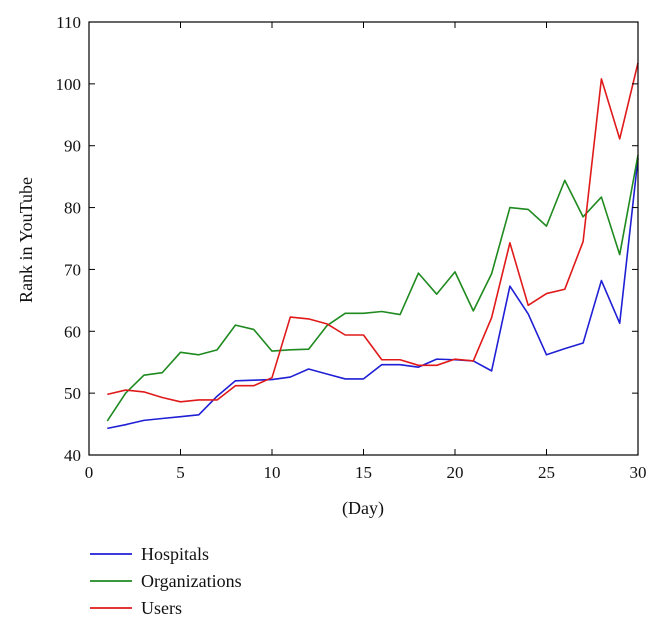 Image resolution: width=662 pixels, height=630 pixels. Describe the element at coordinates (161, 608) in the screenshot. I see `legend-label-users: Users` at that location.